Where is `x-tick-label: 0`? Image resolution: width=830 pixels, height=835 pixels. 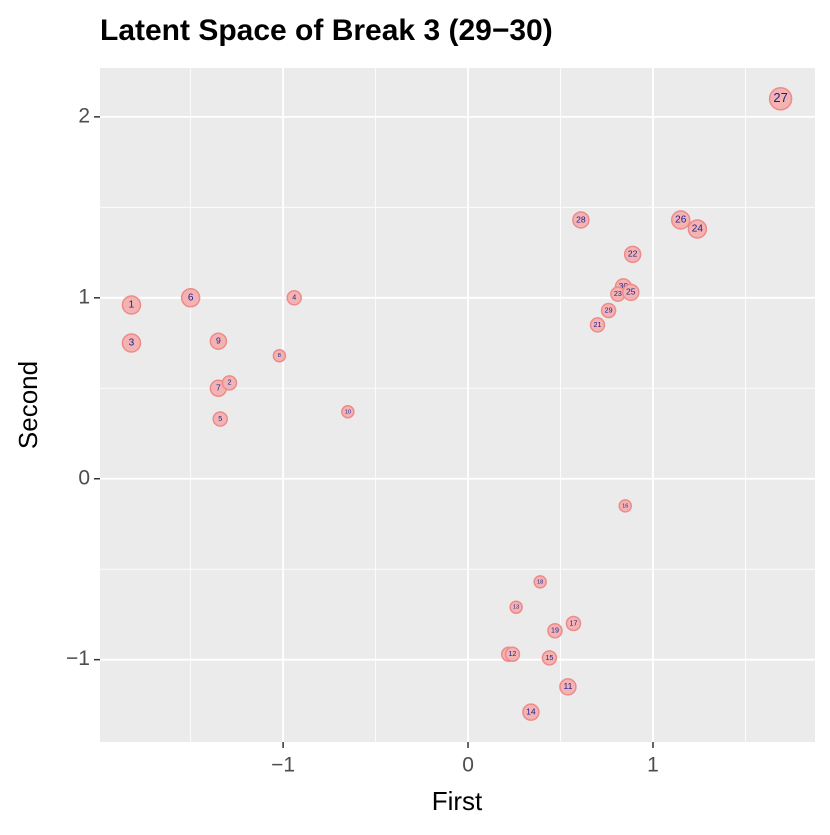
x-tick-label: 0 is located at coordinates (468, 765).